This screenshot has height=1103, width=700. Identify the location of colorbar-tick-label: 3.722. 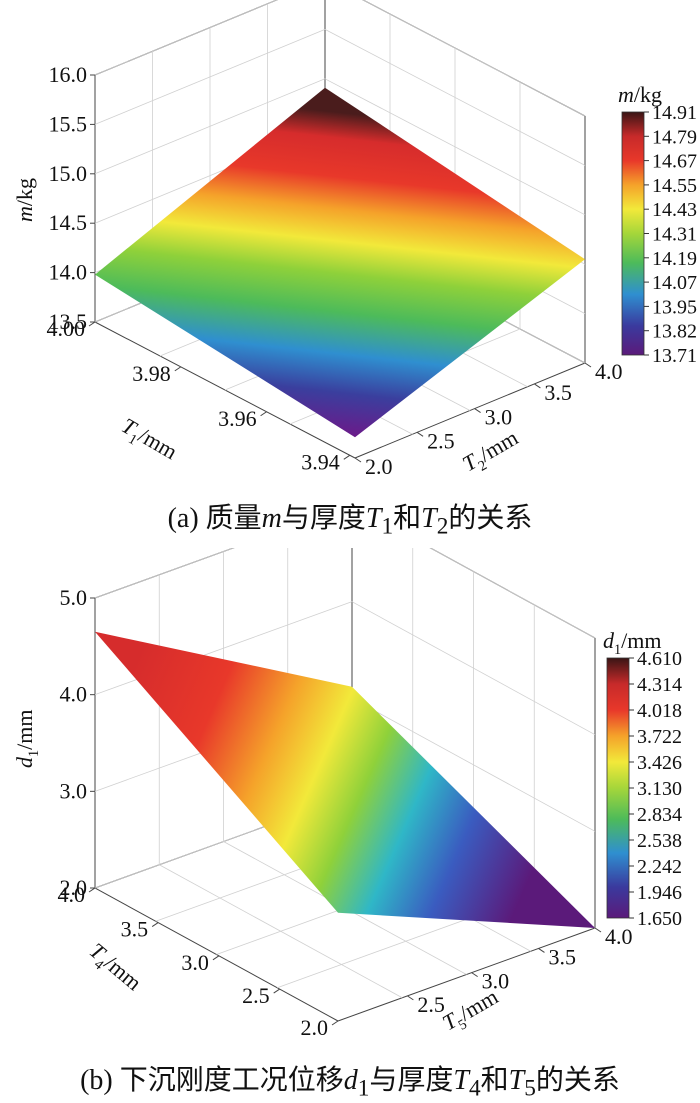
(659, 737).